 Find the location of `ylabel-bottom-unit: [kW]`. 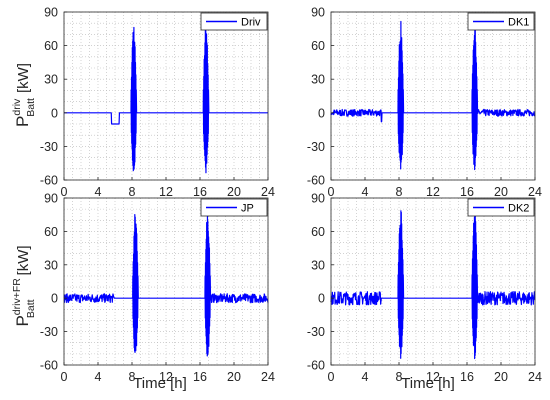

ylabel-bottom-unit: [kW] is located at coordinates (23, 260).